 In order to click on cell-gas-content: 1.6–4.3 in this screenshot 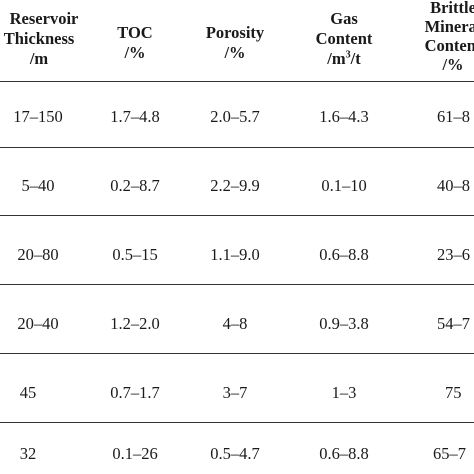, I will do `click(344, 116)`.